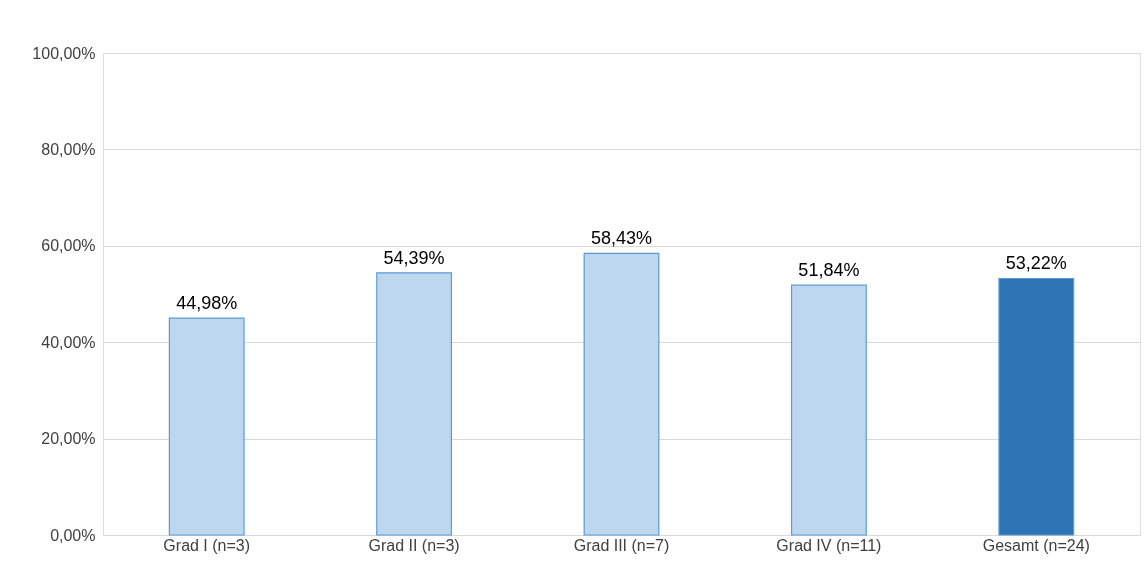  Describe the element at coordinates (73, 535) in the screenshot. I see `y-tick-label: 0,00%` at that location.